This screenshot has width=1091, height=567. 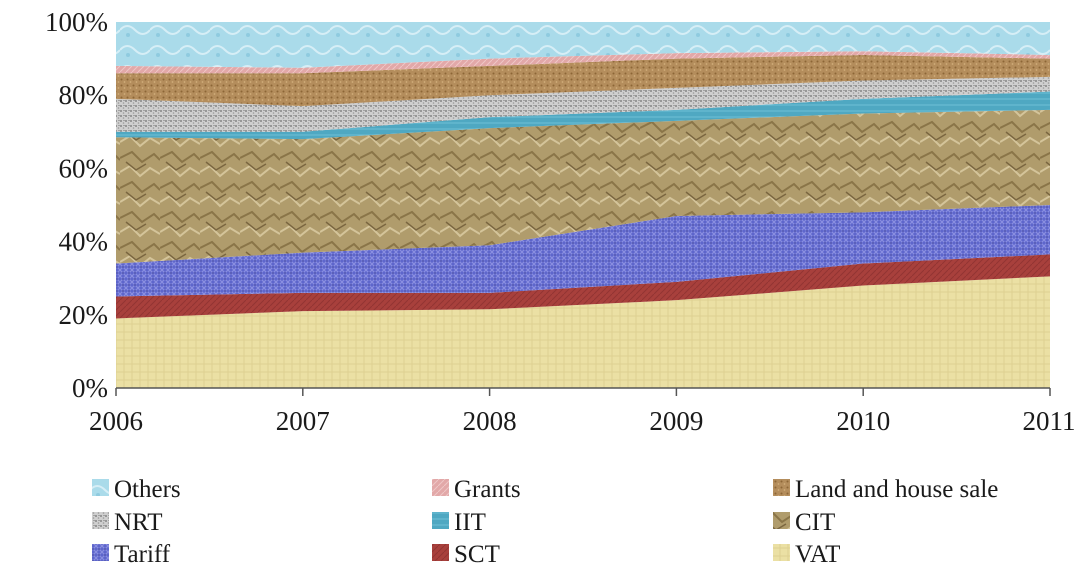 I want to click on legend-item-sct: SCT, so click(x=466, y=554).